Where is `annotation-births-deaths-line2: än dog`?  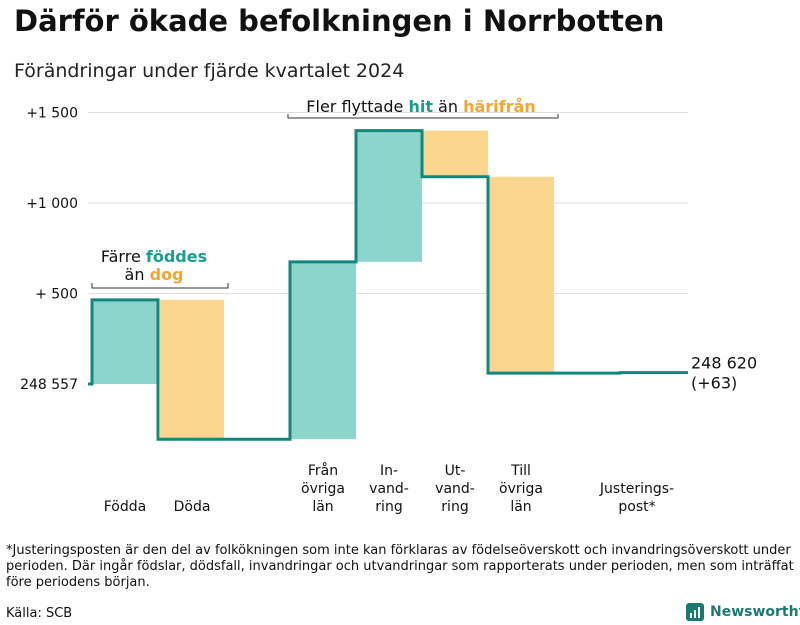
annotation-births-deaths-line2: än dog is located at coordinates (154, 274).